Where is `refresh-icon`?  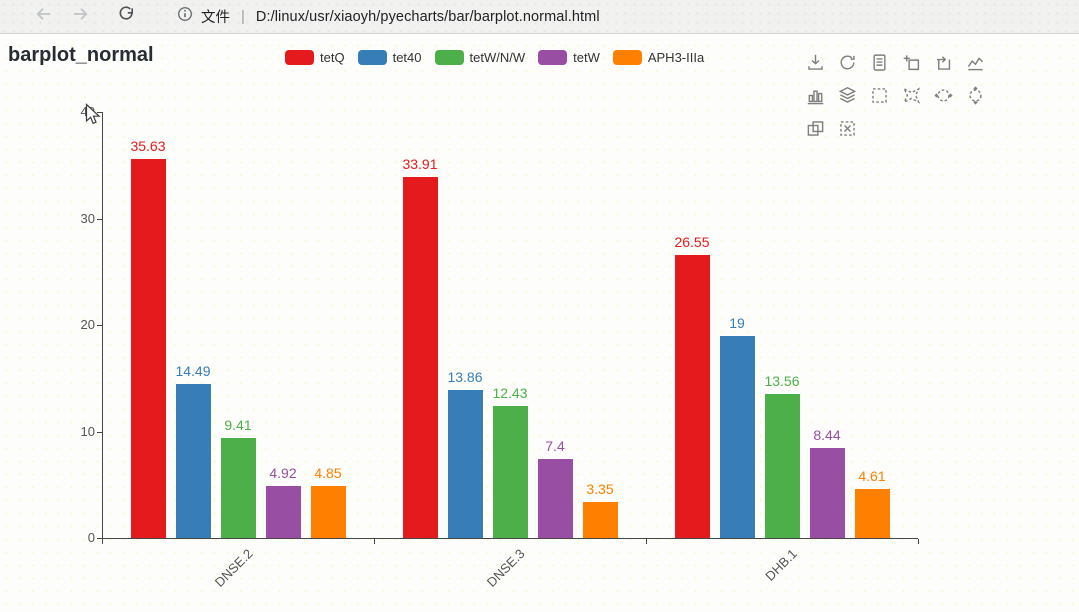
refresh-icon is located at coordinates (126, 17).